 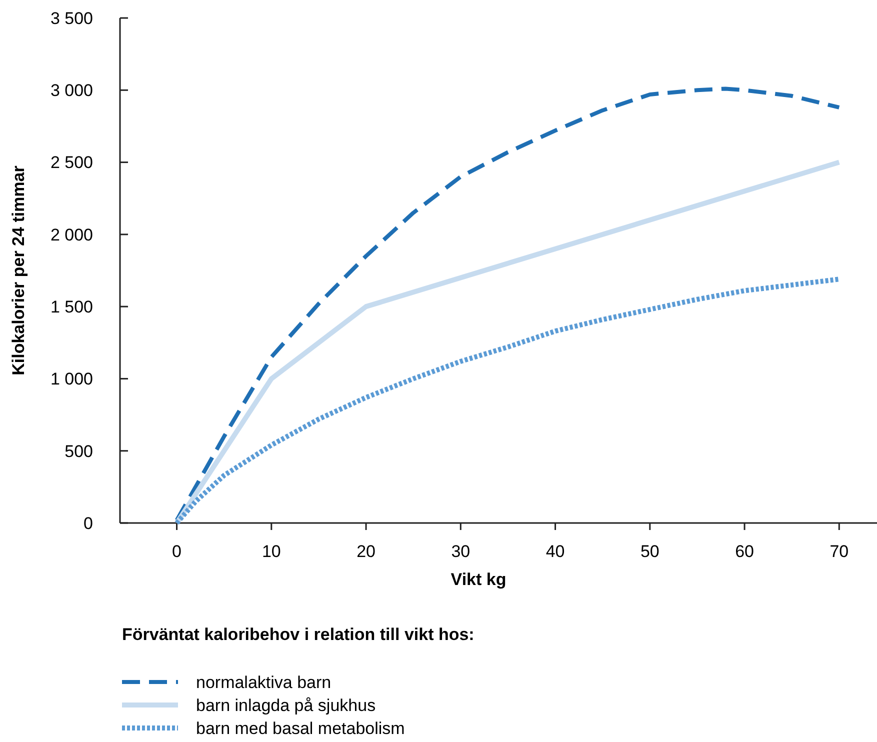 What do you see at coordinates (300, 728) in the screenshot?
I see `legend-label: barn med basal metabolism` at bounding box center [300, 728].